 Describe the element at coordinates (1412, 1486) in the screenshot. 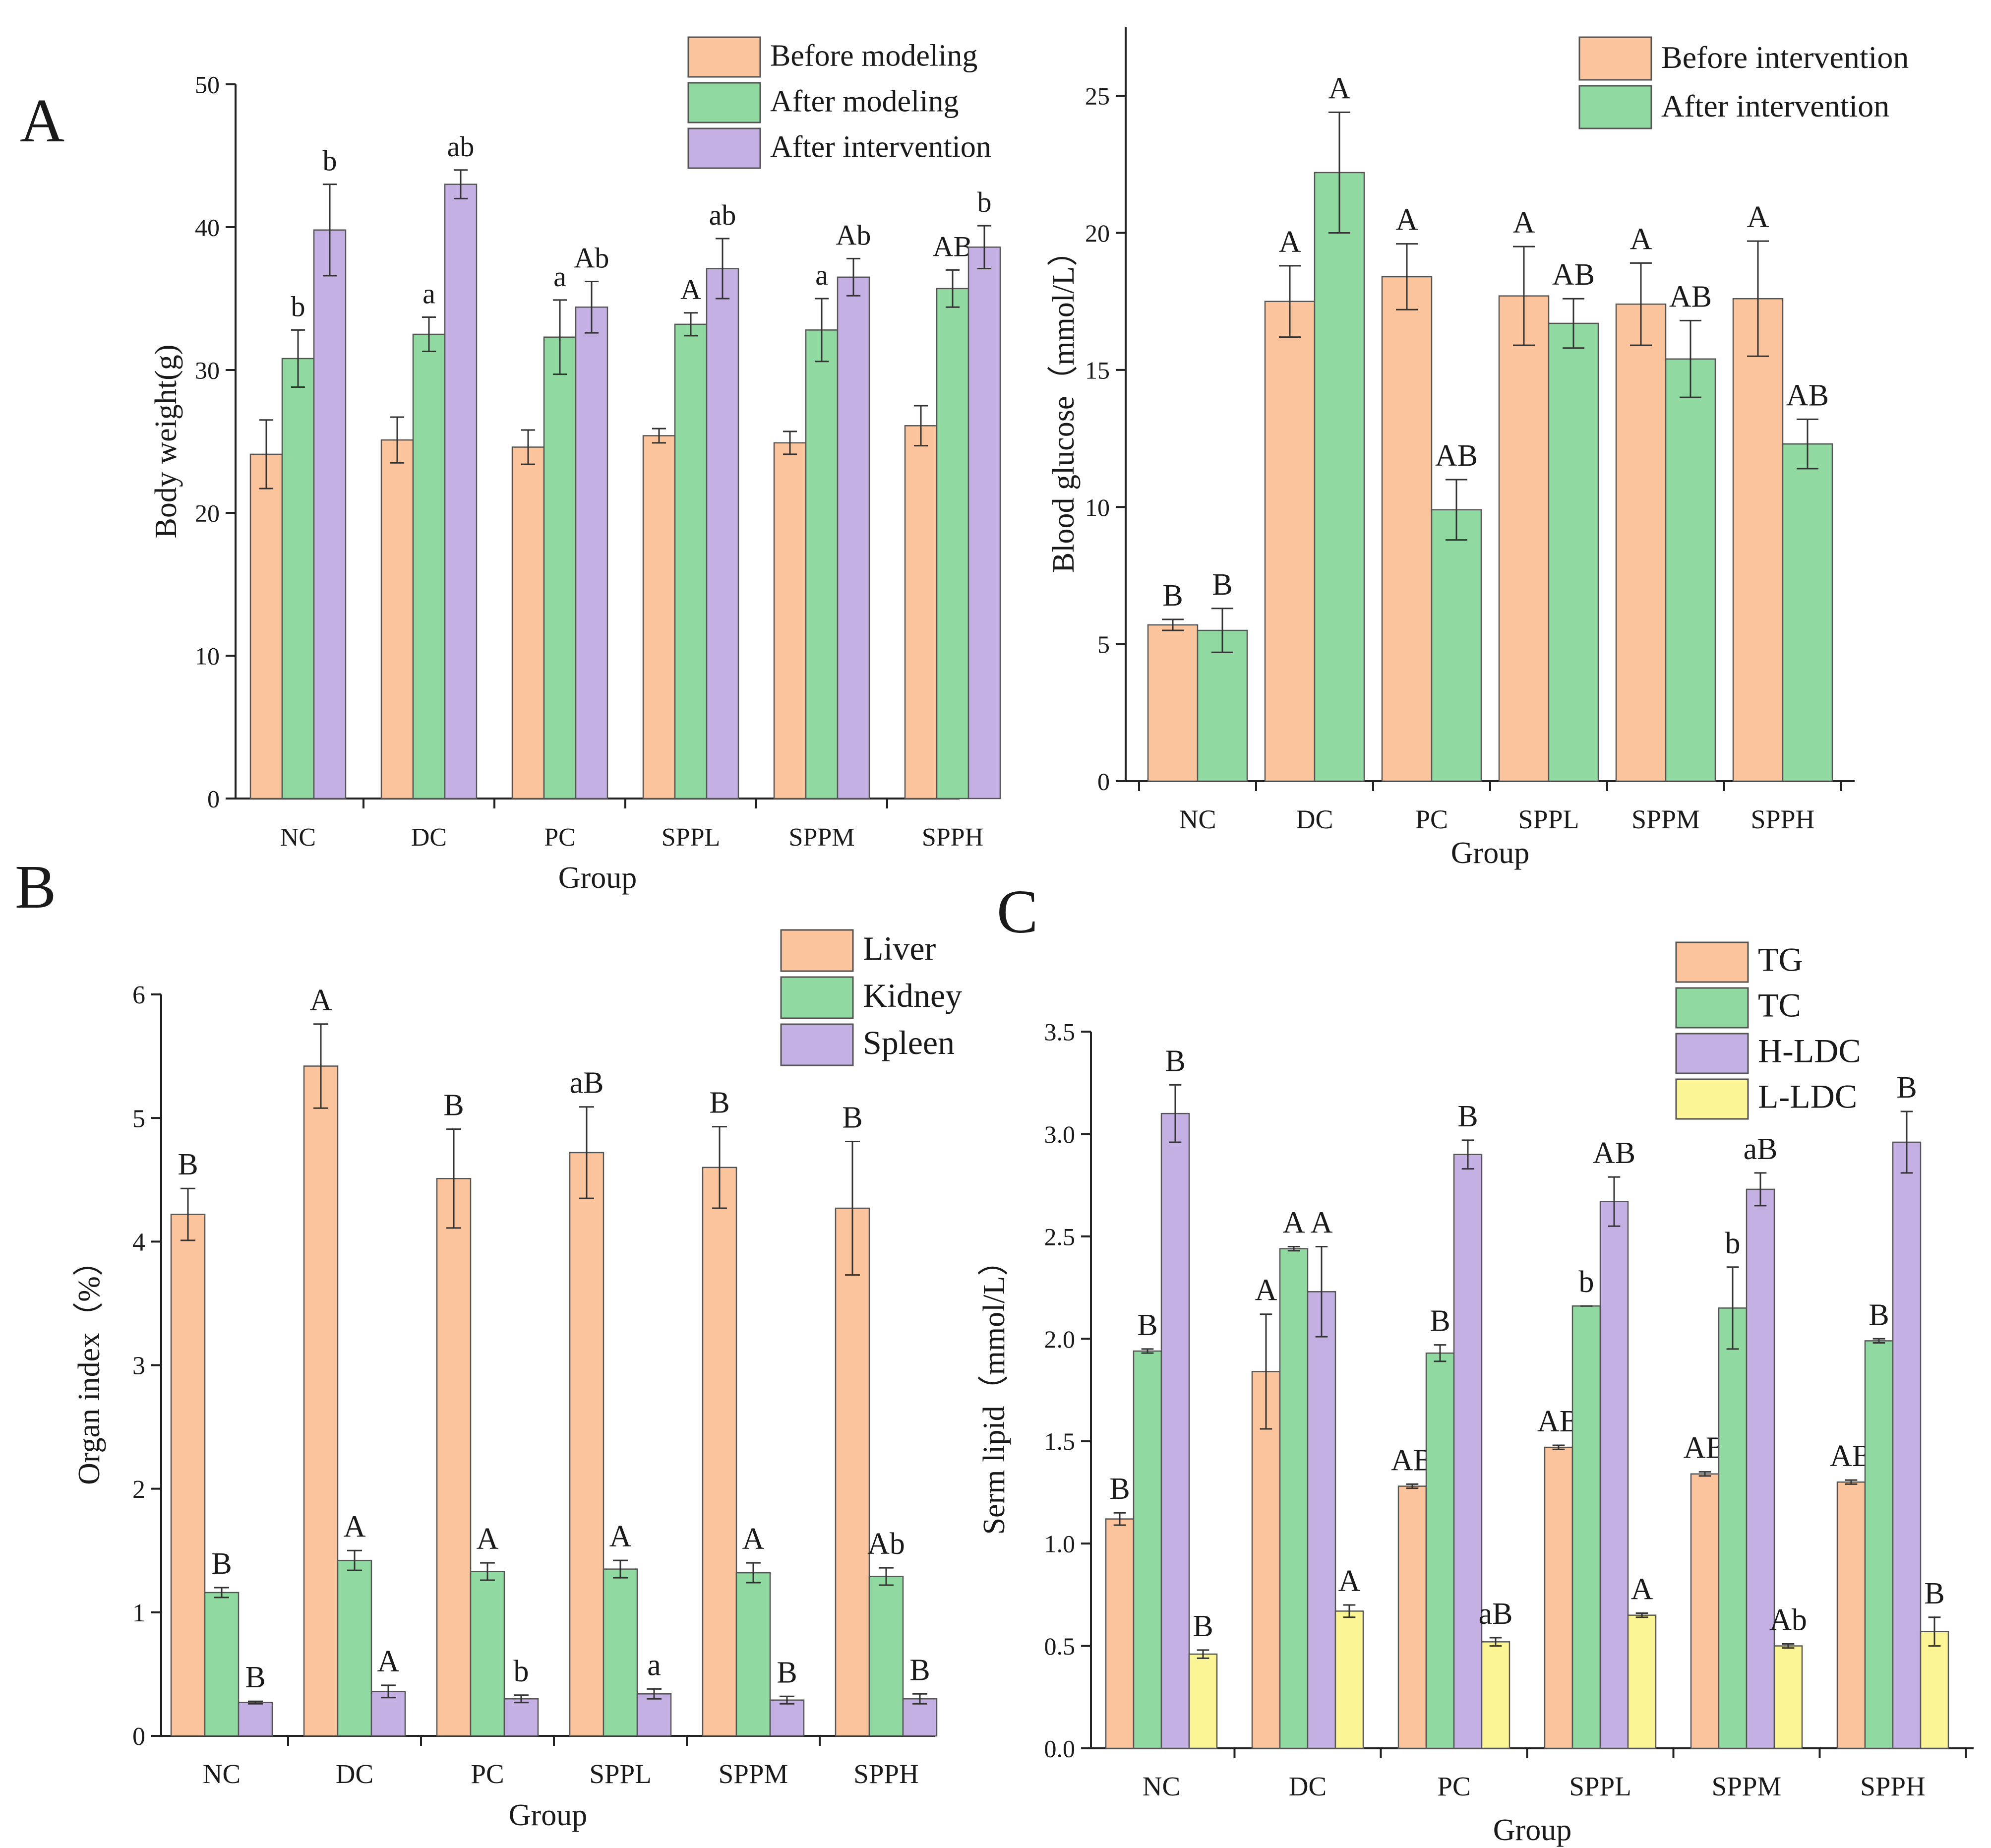

I see `error-bar-tg-pc` at that location.